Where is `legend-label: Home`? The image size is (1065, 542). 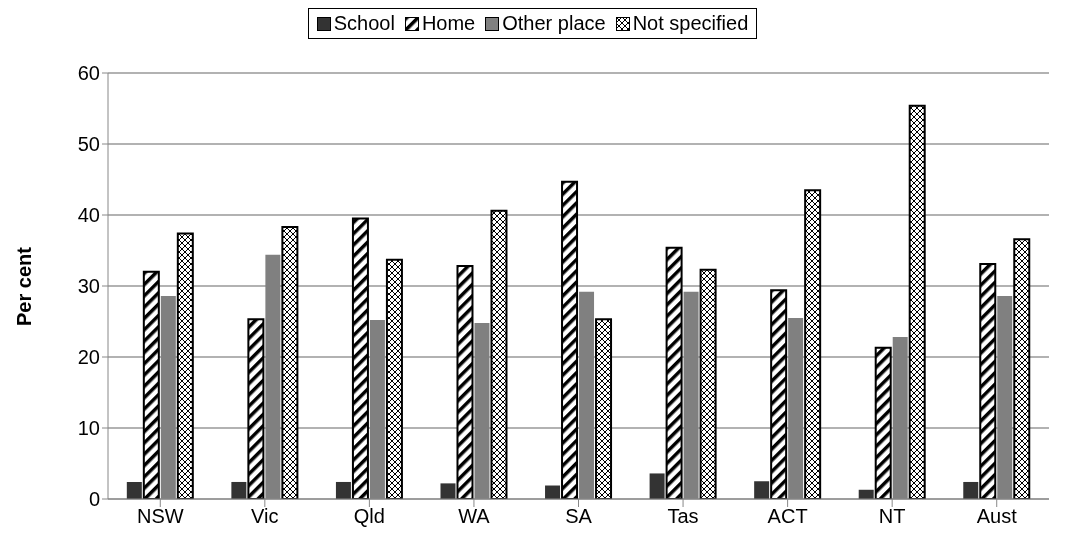
legend-label: Home is located at coordinates (448, 23).